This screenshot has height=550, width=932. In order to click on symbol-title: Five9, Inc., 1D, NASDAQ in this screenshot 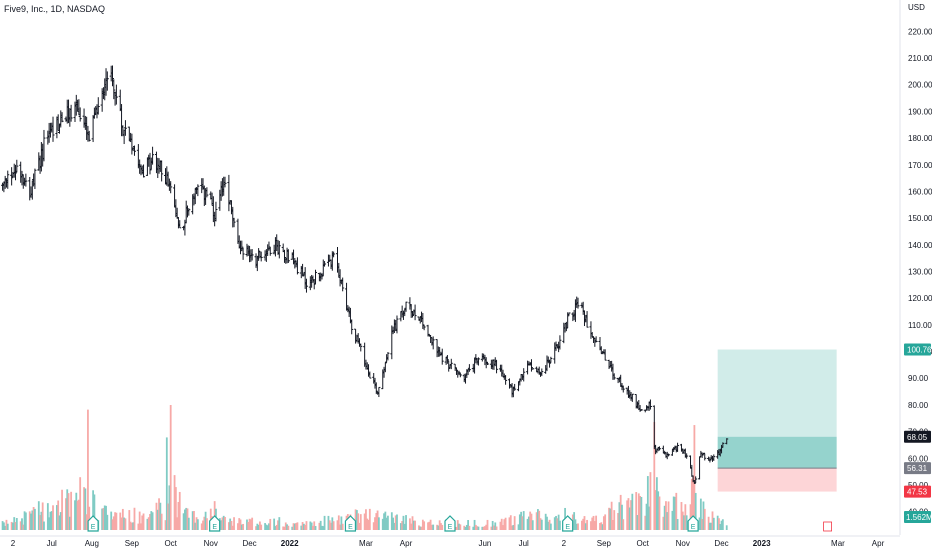, I will do `click(54, 9)`.